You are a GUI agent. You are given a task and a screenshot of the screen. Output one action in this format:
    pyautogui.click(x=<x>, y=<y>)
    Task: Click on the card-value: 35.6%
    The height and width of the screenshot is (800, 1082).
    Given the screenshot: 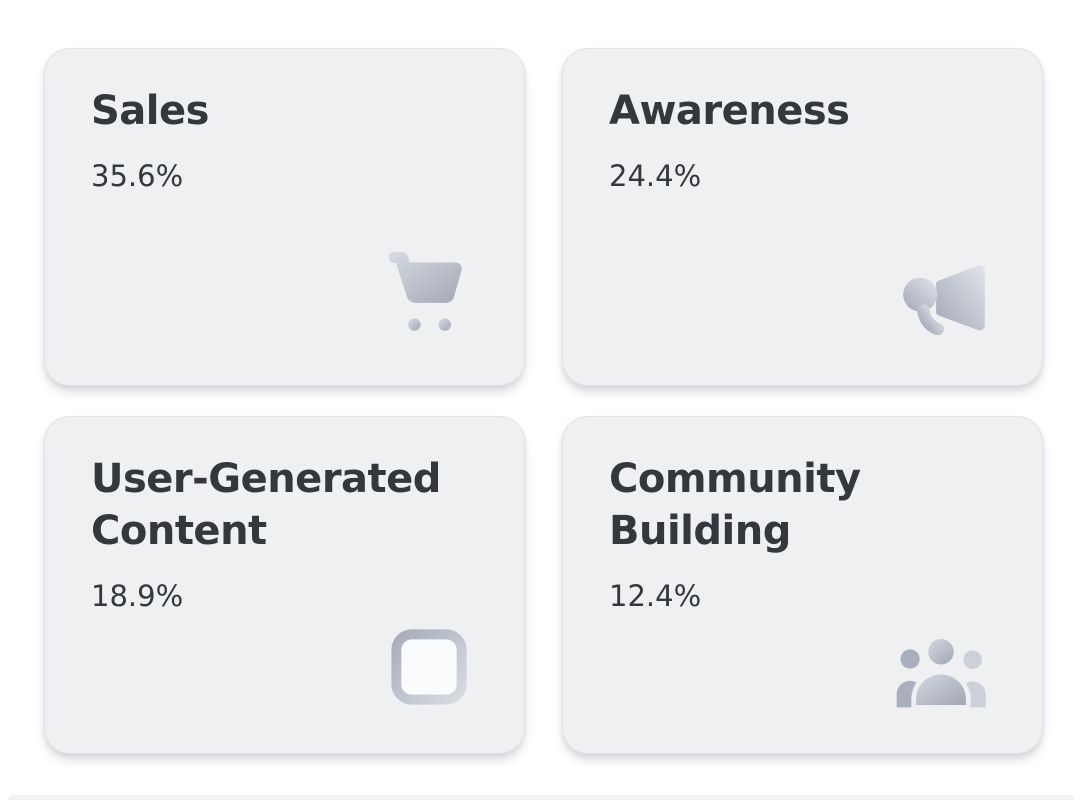 What is the action you would take?
    pyautogui.click(x=137, y=176)
    